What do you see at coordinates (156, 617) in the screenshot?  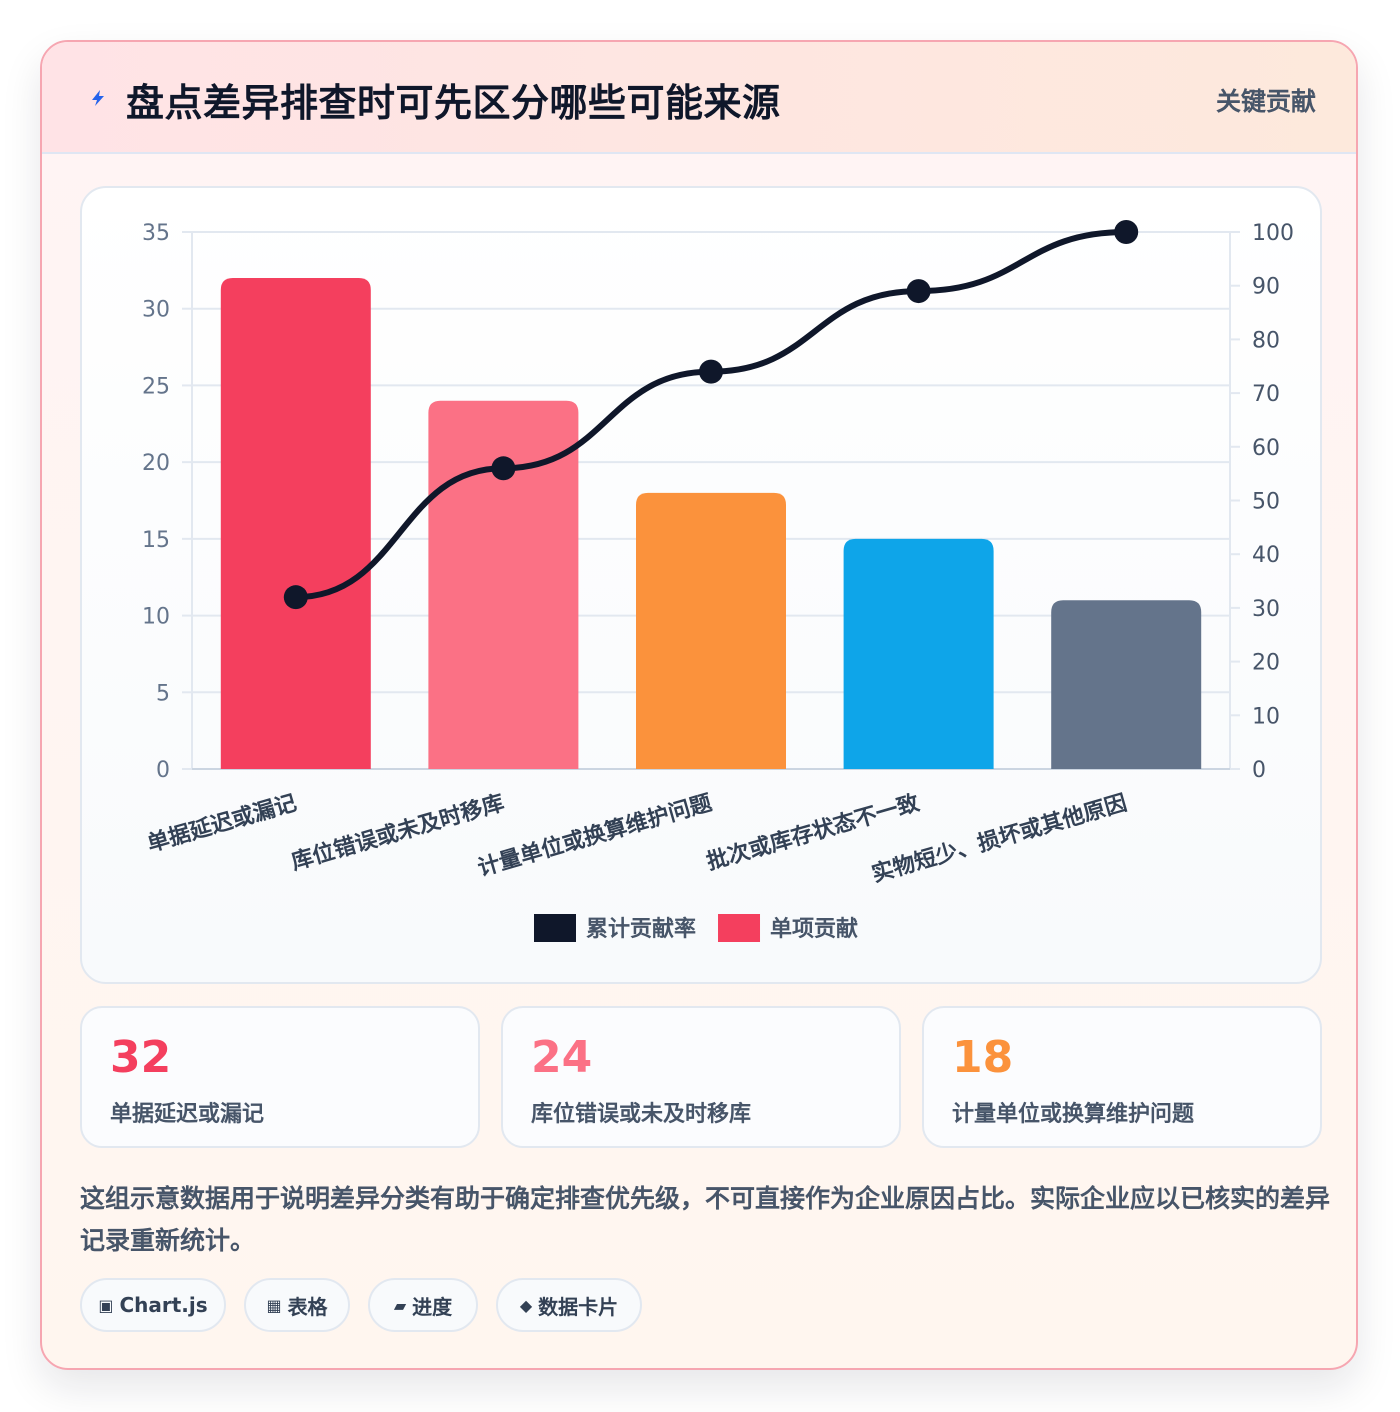 I see `y-tick-label: 10` at bounding box center [156, 617].